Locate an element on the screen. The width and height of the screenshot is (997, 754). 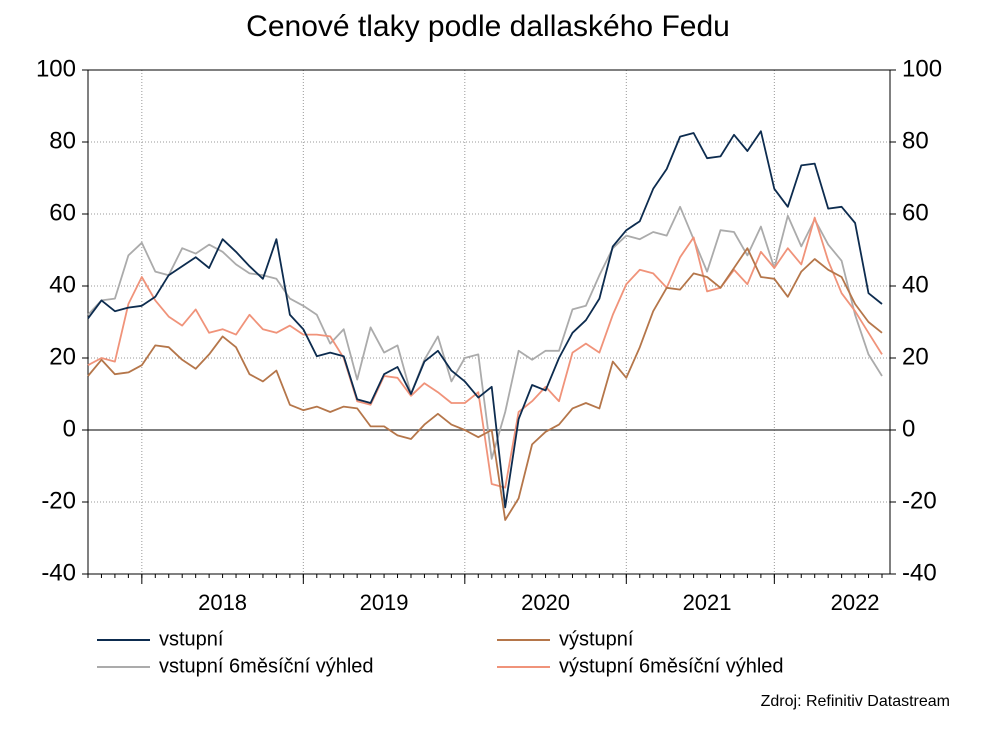
y2-tick-label: 80 is located at coordinates (915, 140).